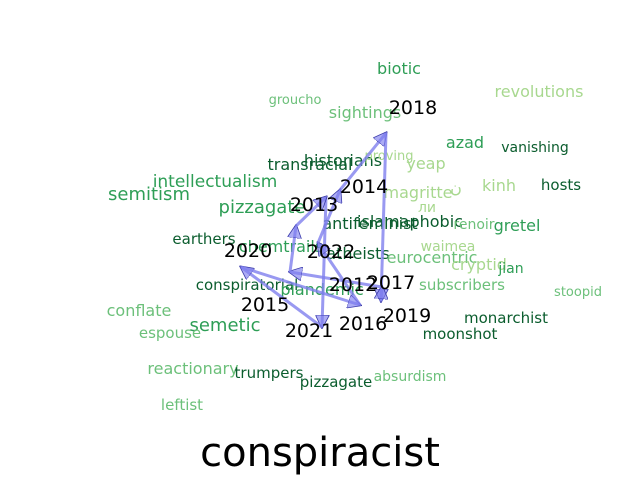 The height and width of the screenshot is (480, 640). I want to click on context-word: antifeminist, so click(369, 223).